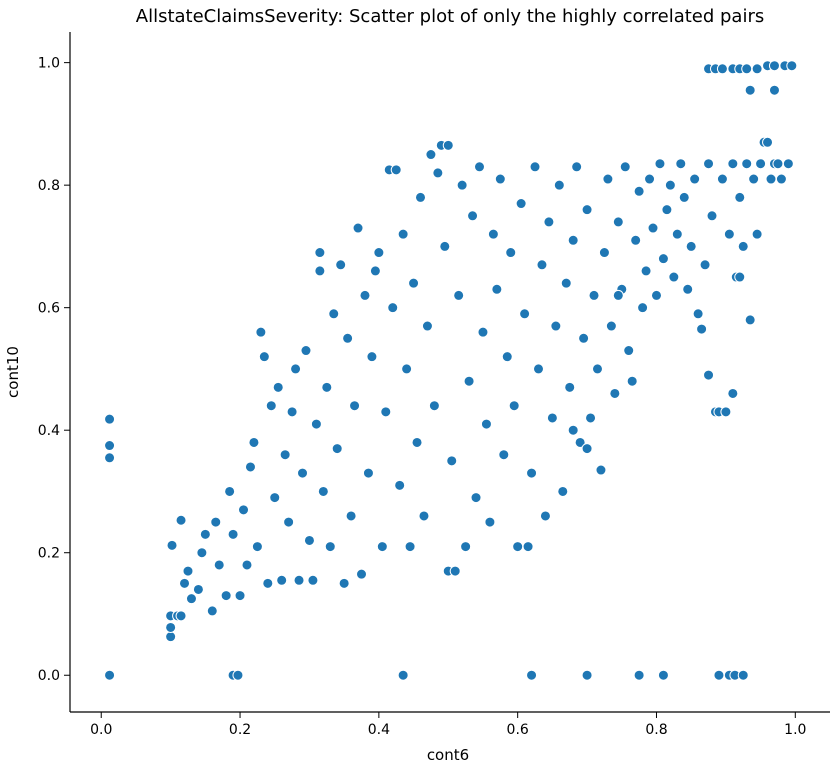 The width and height of the screenshot is (839, 768). I want to click on y-tick-label: 0.6, so click(49, 309).